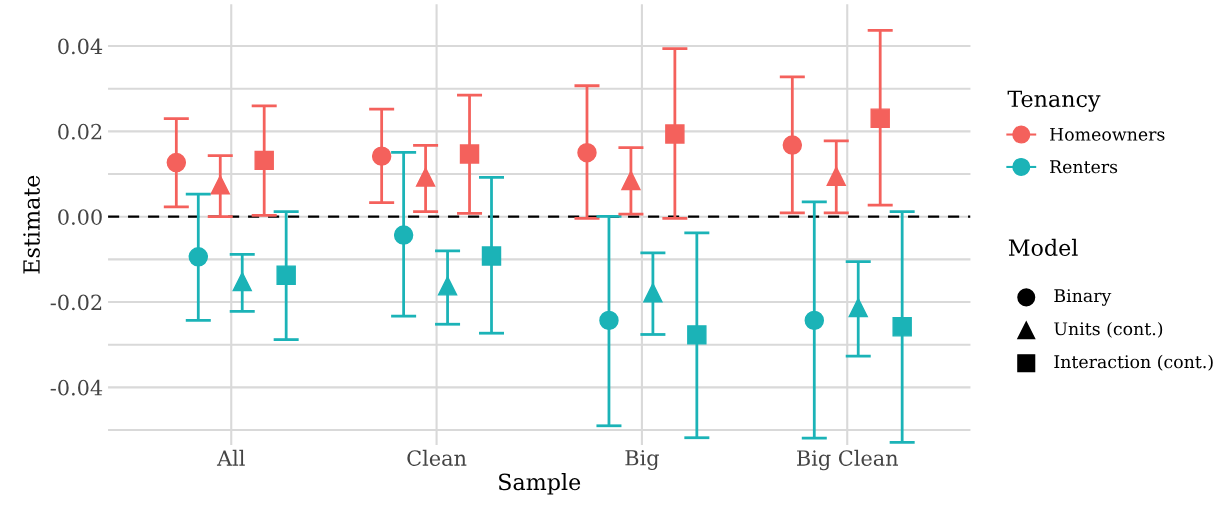 The image size is (1232, 531). I want to click on text: Binary, so click(1083, 297).